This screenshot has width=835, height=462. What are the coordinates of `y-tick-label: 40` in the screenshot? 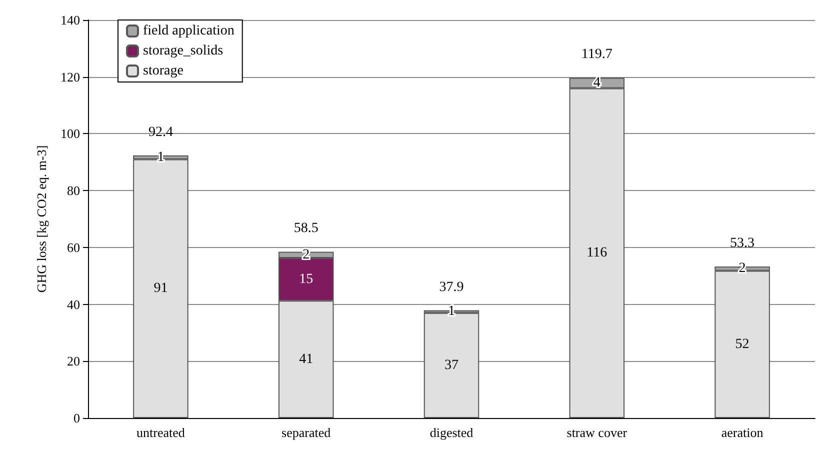 It's located at (73, 304).